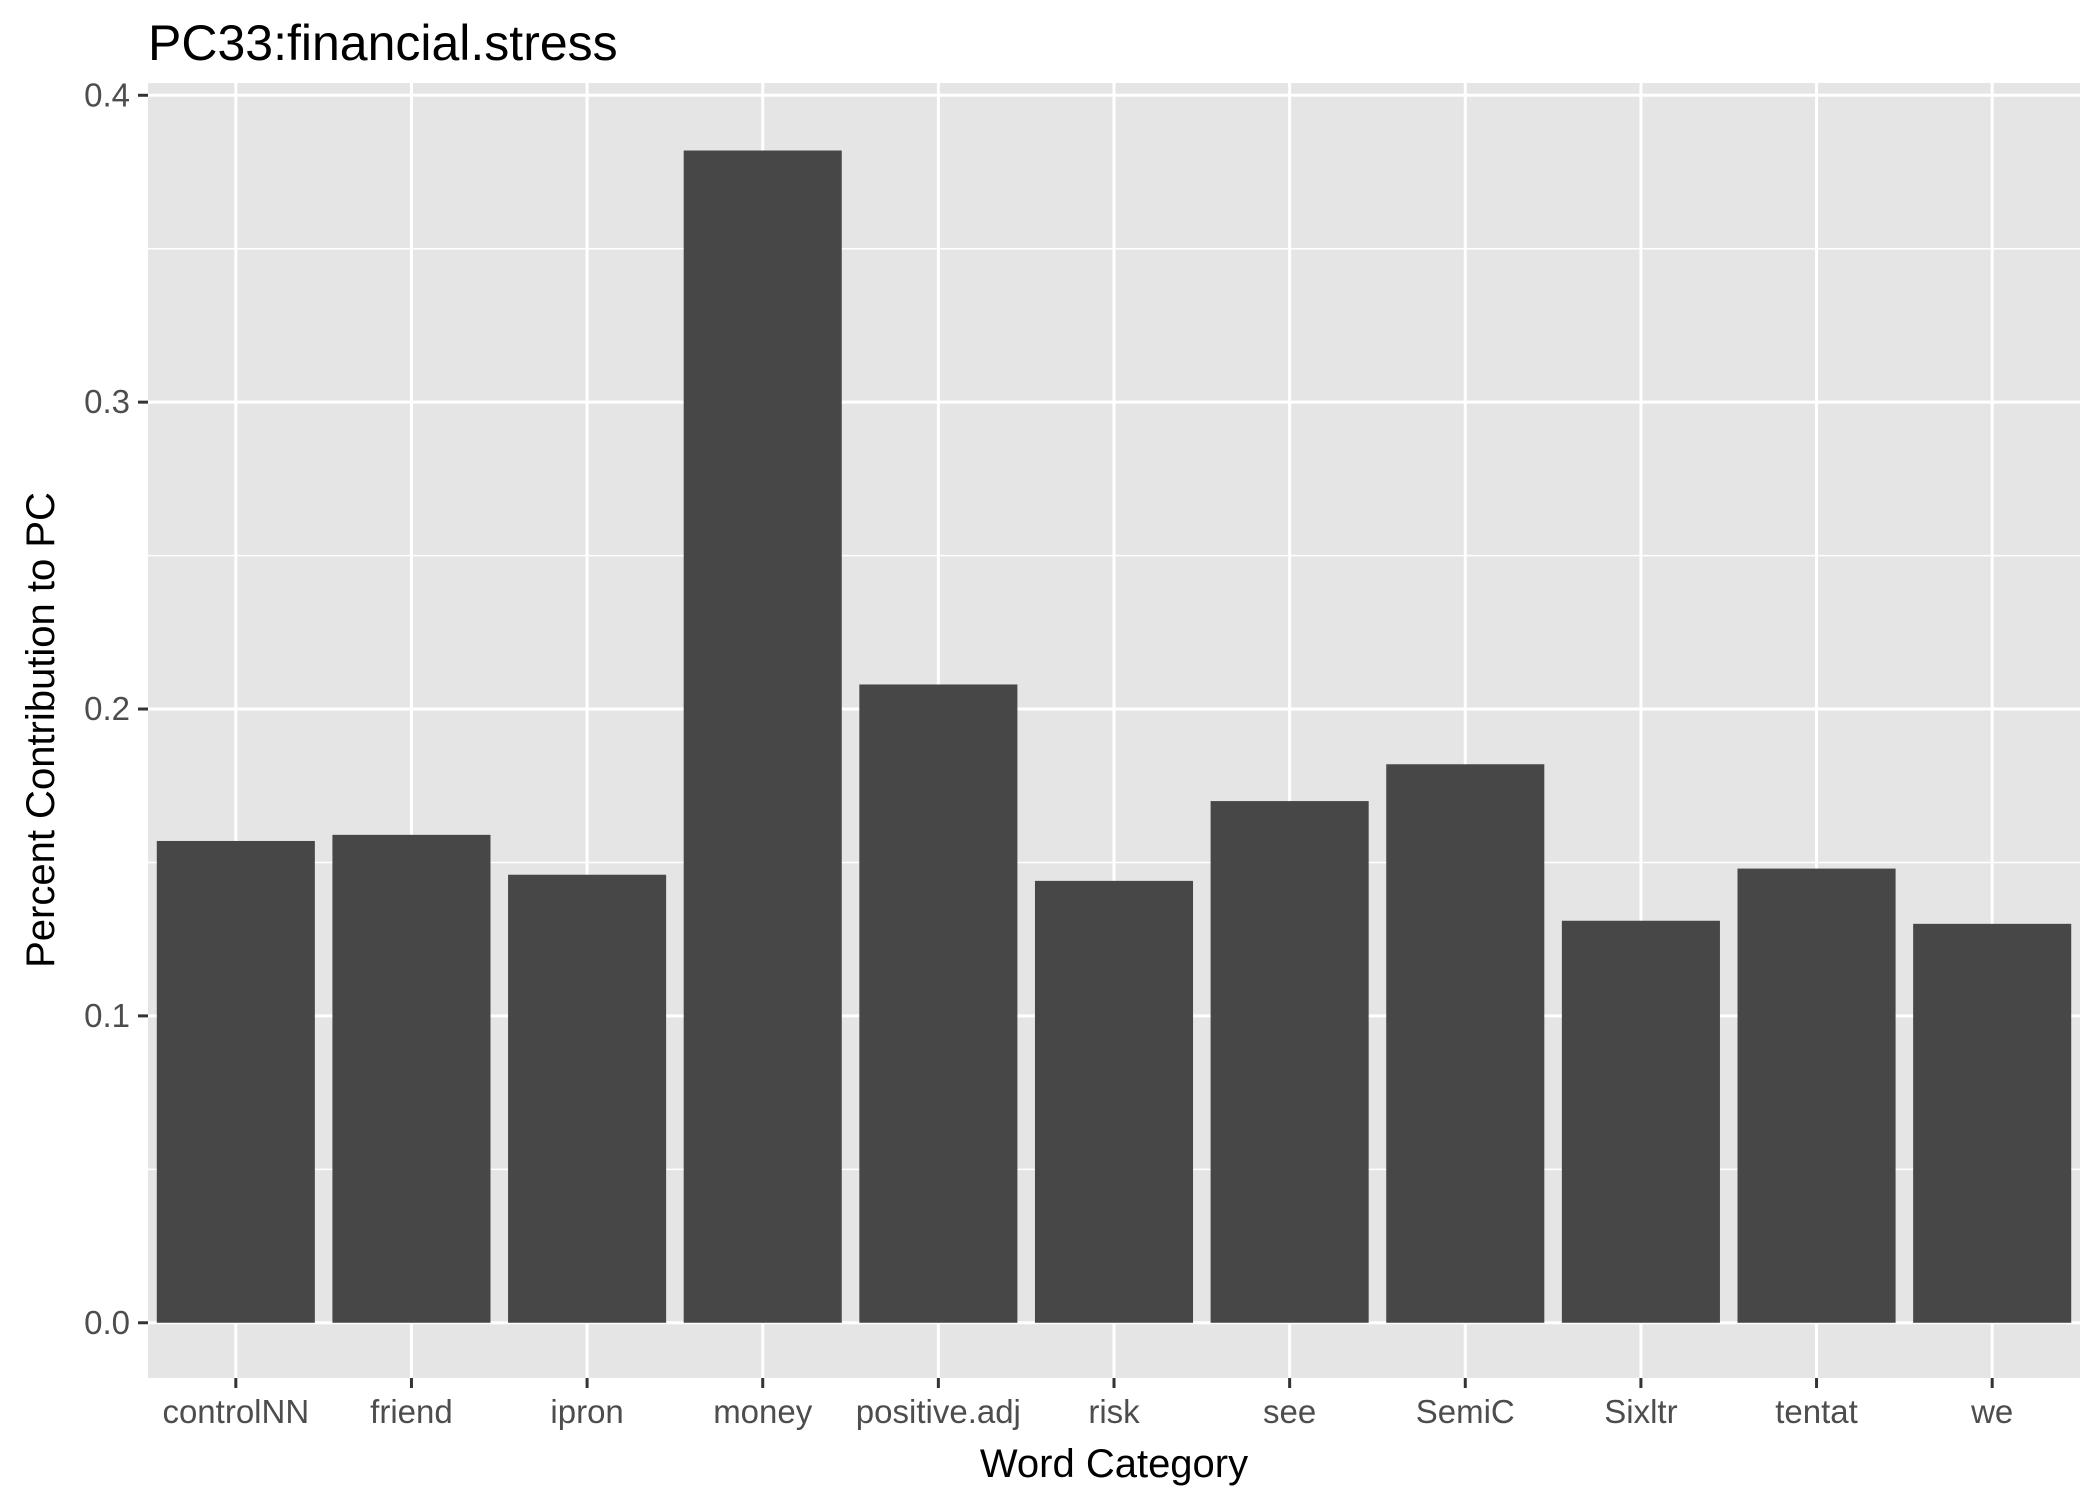 This screenshot has width=2100, height=1500. Describe the element at coordinates (762, 736) in the screenshot. I see `bar-money` at that location.